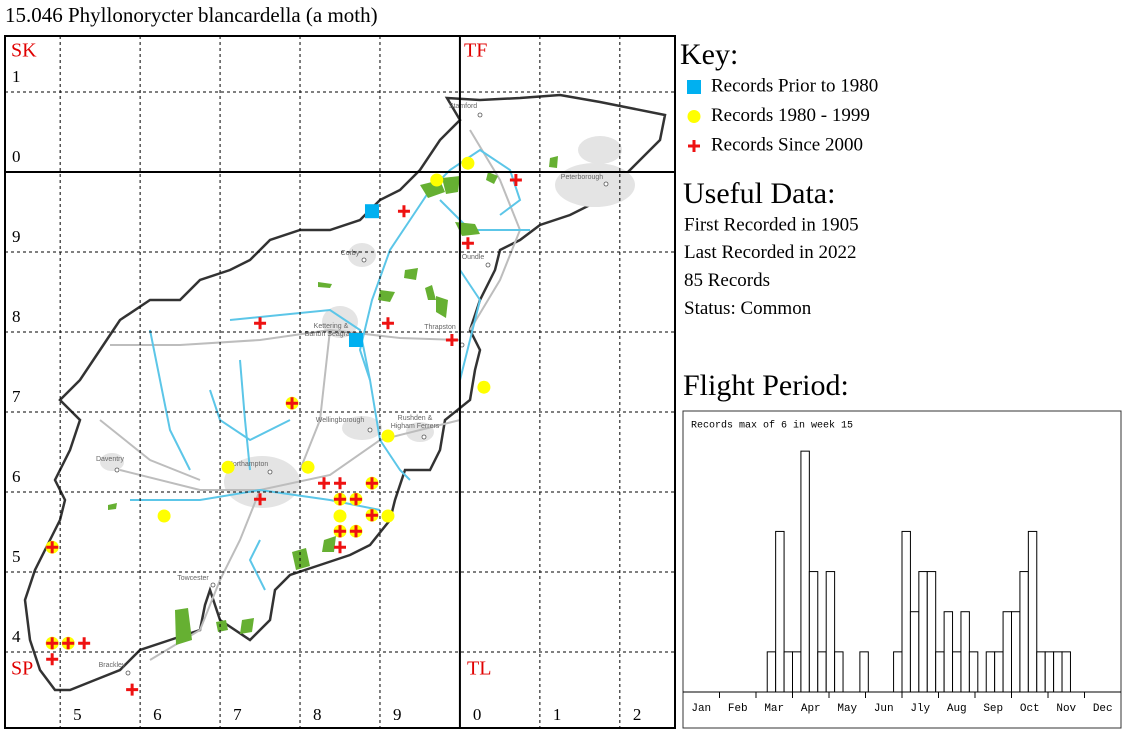  What do you see at coordinates (920, 709) in the screenshot?
I see `month-label: Jly` at bounding box center [920, 709].